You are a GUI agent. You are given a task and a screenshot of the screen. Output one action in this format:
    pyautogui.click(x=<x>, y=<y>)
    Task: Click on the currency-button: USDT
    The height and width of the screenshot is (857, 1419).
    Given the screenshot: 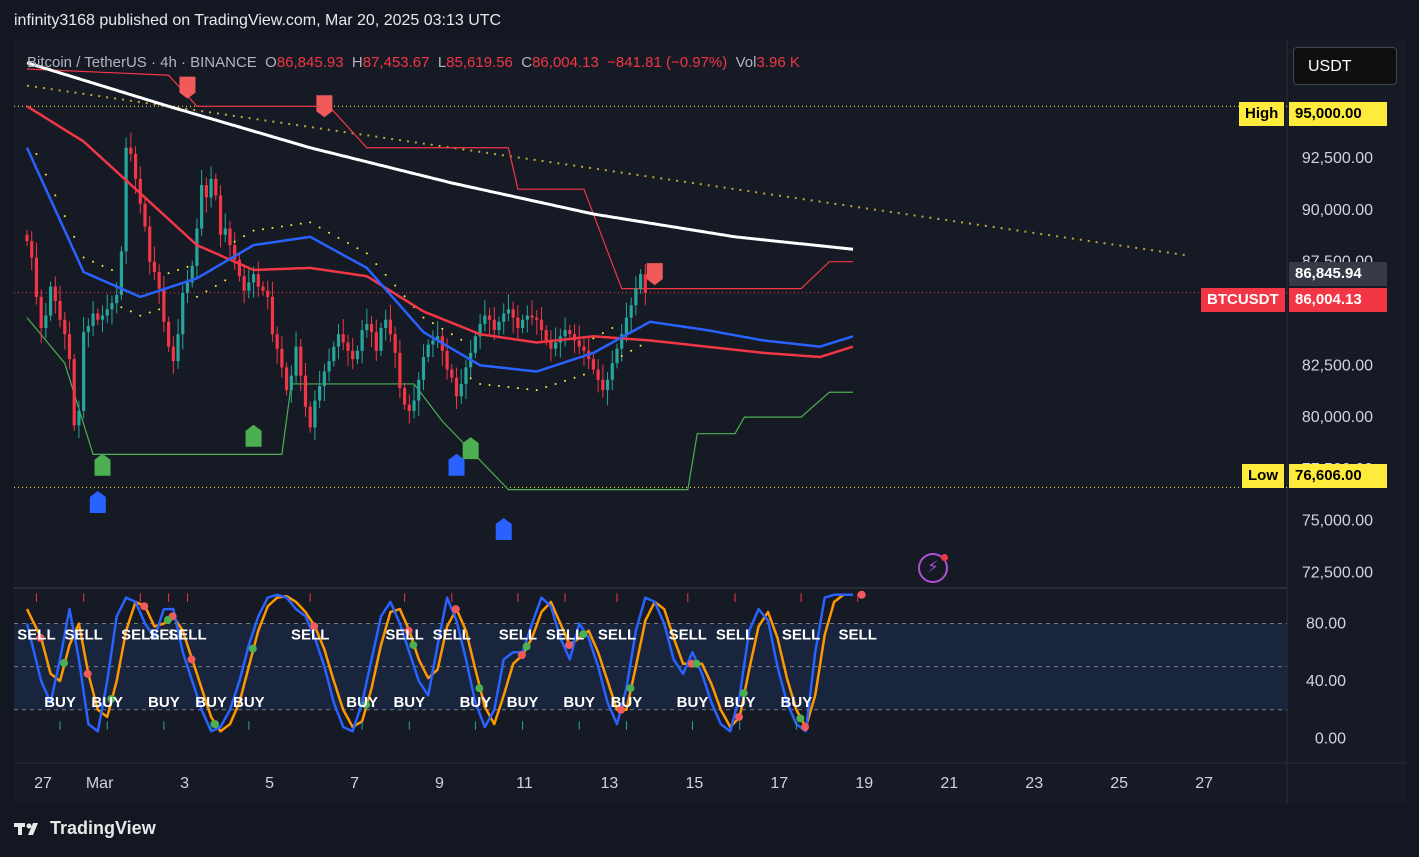 What is the action you would take?
    pyautogui.click(x=1345, y=66)
    